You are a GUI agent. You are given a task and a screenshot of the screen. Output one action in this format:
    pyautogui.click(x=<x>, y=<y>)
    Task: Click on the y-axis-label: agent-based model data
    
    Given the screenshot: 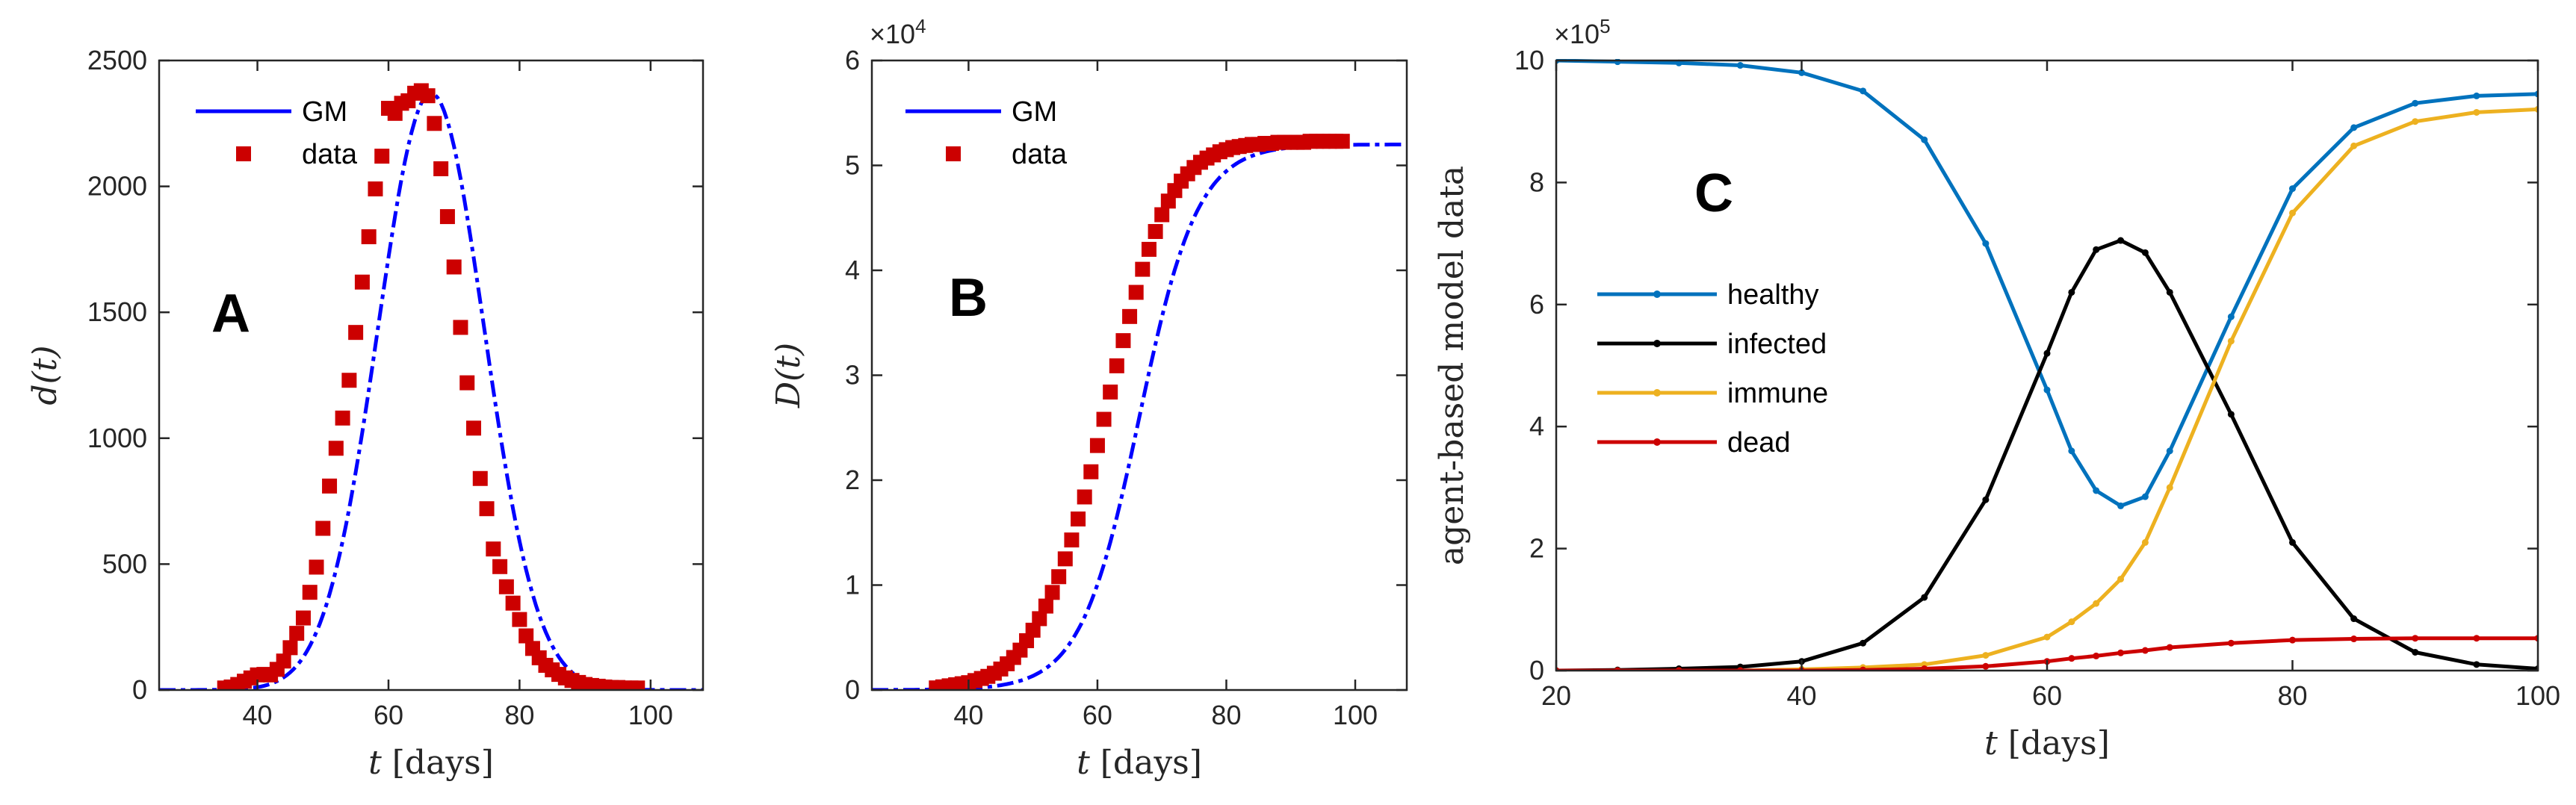 What is the action you would take?
    pyautogui.click(x=1452, y=365)
    